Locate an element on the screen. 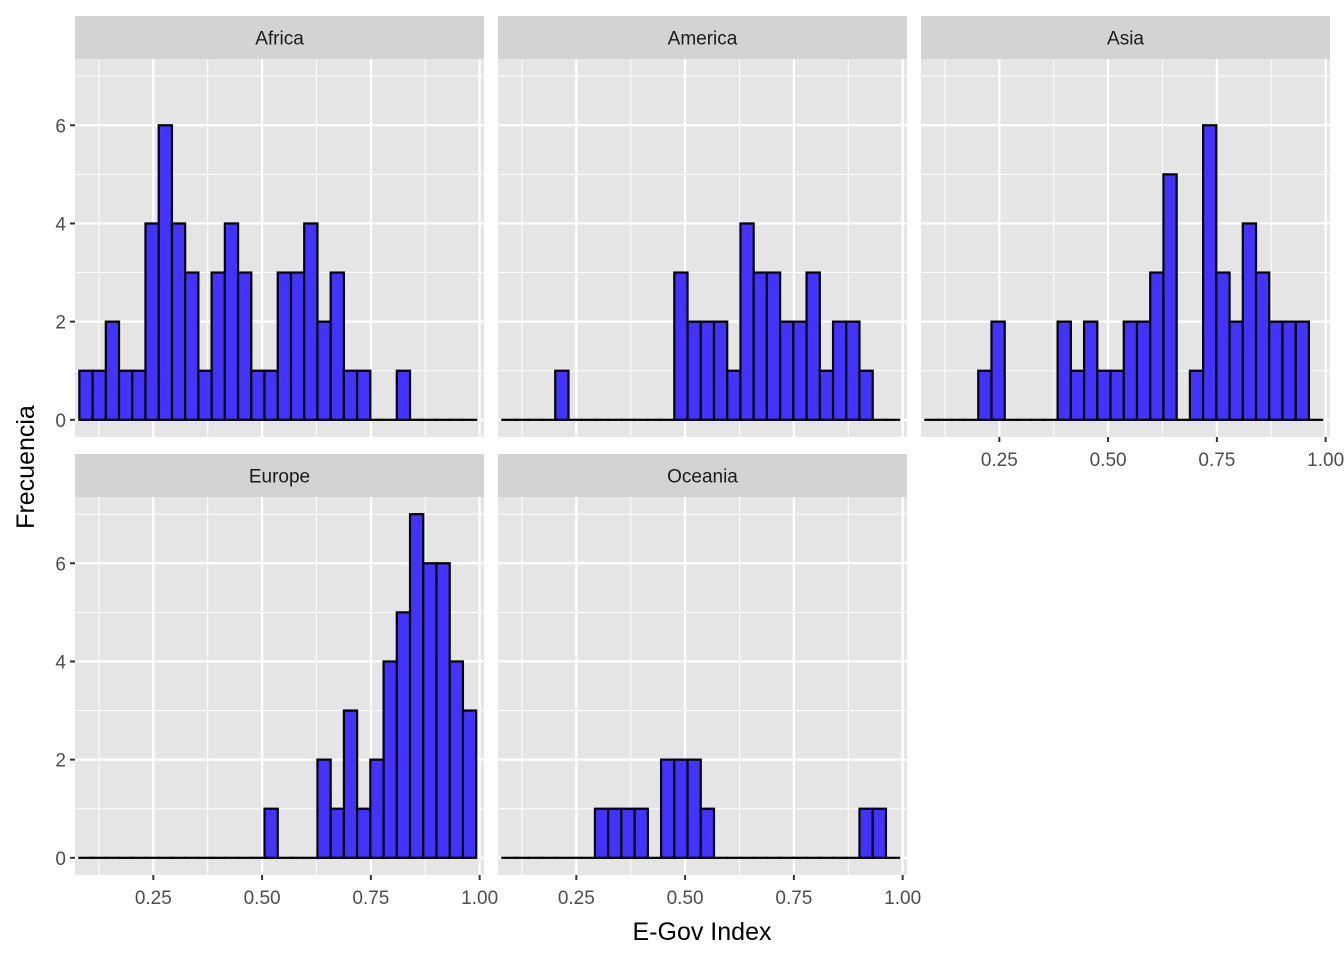 The width and height of the screenshot is (1344, 965). strip-label-america: America is located at coordinates (703, 39).